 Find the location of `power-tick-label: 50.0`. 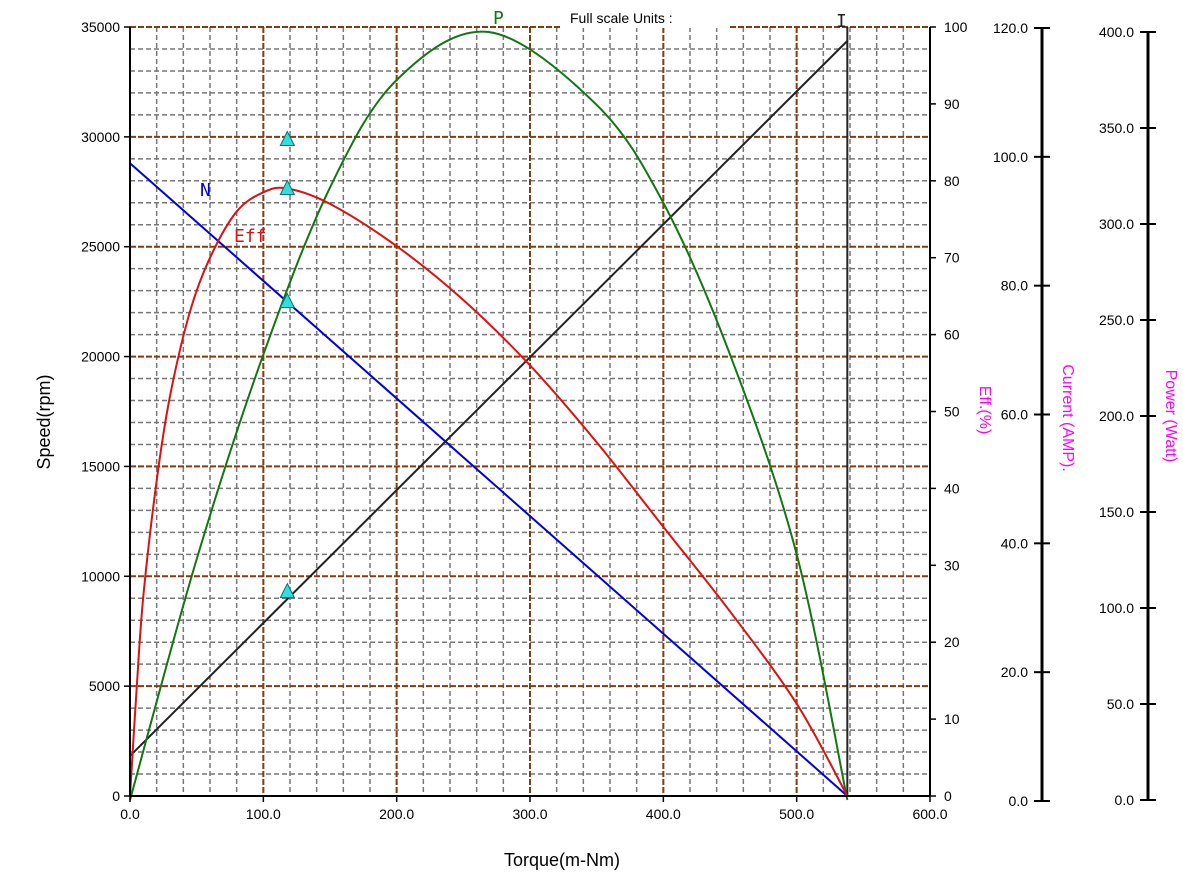

power-tick-label: 50.0 is located at coordinates (1120, 704).